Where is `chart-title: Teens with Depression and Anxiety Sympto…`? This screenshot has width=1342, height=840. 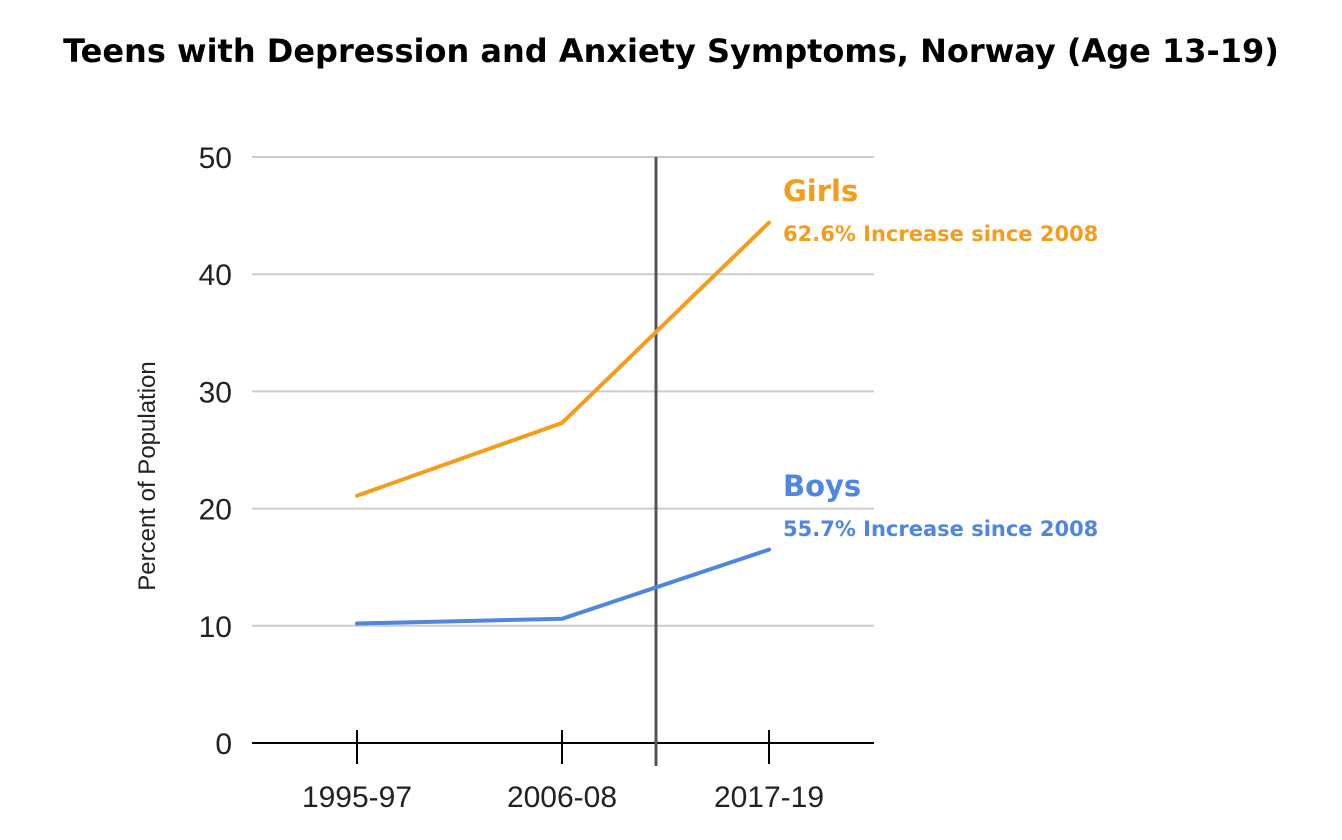 chart-title: Teens with Depression and Anxiety Sympto… is located at coordinates (671, 51).